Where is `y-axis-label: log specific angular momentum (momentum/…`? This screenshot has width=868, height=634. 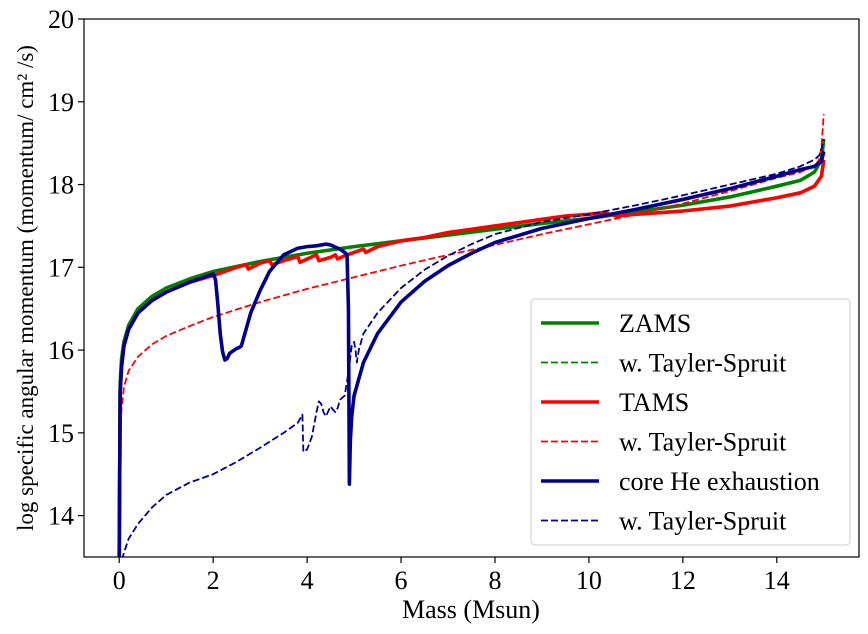
y-axis-label: log specific angular momentum (momentum/… is located at coordinates (25, 288).